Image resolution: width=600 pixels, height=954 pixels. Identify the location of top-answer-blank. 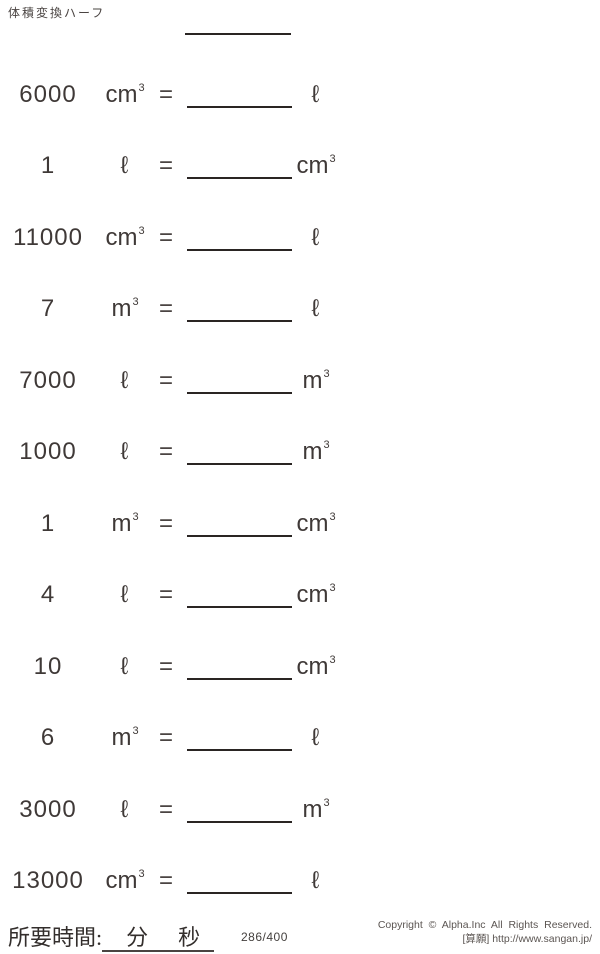
(238, 34).